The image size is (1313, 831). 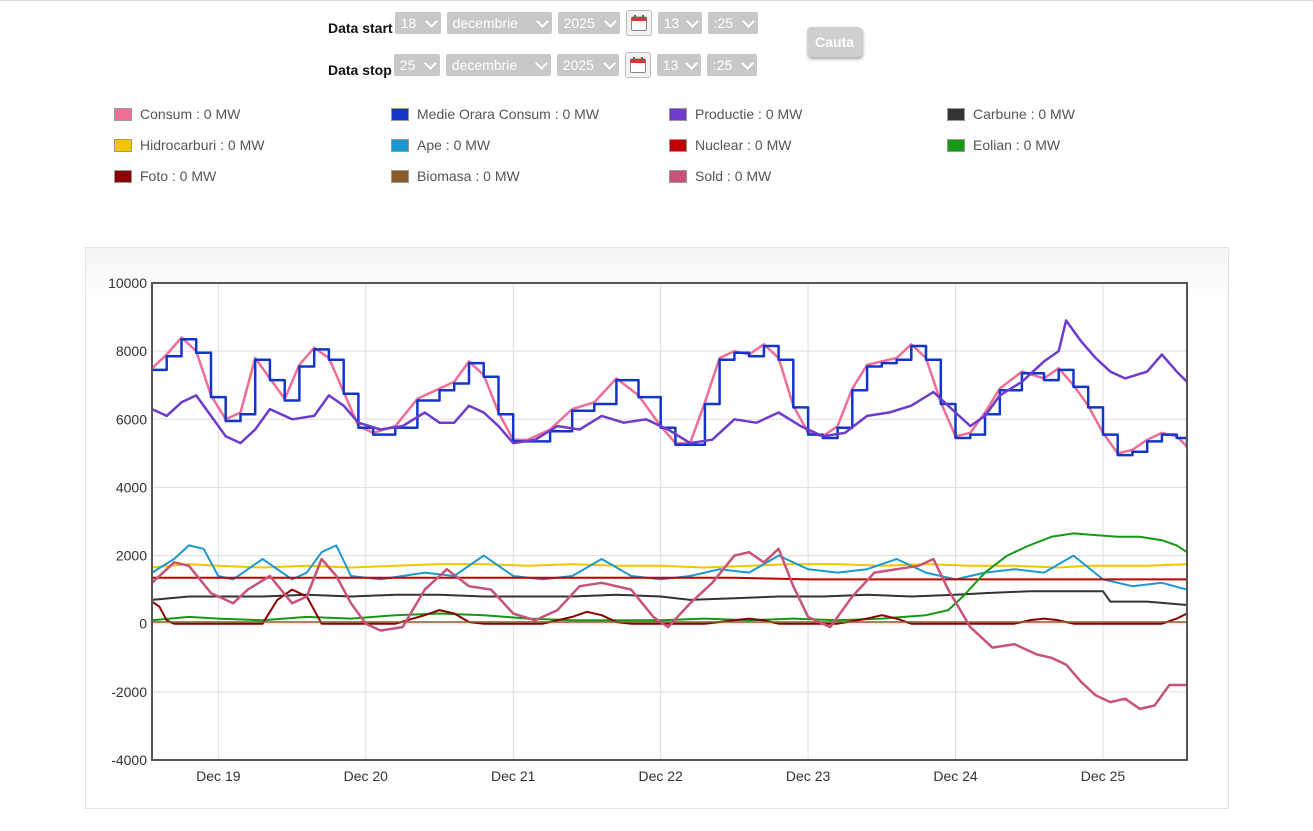 I want to click on legend-item: Biomasa : 0 MW, so click(x=455, y=176).